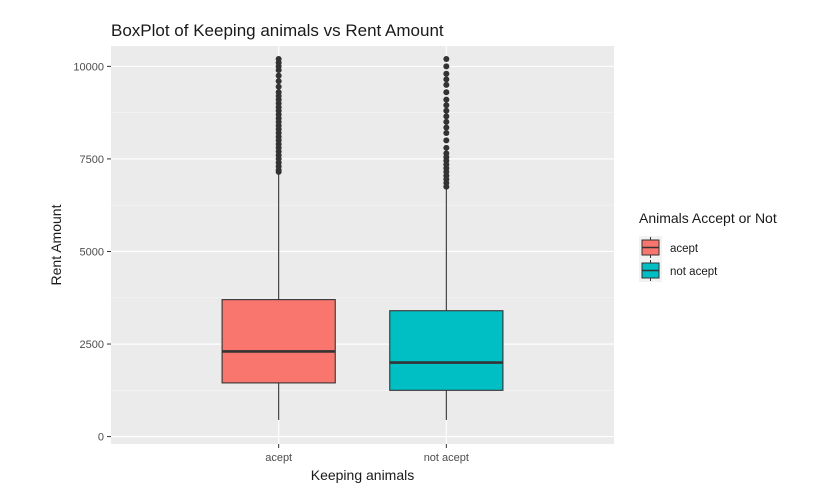 The height and width of the screenshot is (497, 816). I want to click on x-tick-label: acept, so click(278, 458).